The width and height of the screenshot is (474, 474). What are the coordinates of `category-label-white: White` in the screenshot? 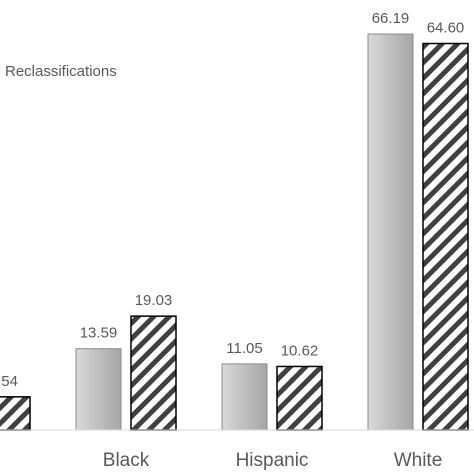 It's located at (418, 460).